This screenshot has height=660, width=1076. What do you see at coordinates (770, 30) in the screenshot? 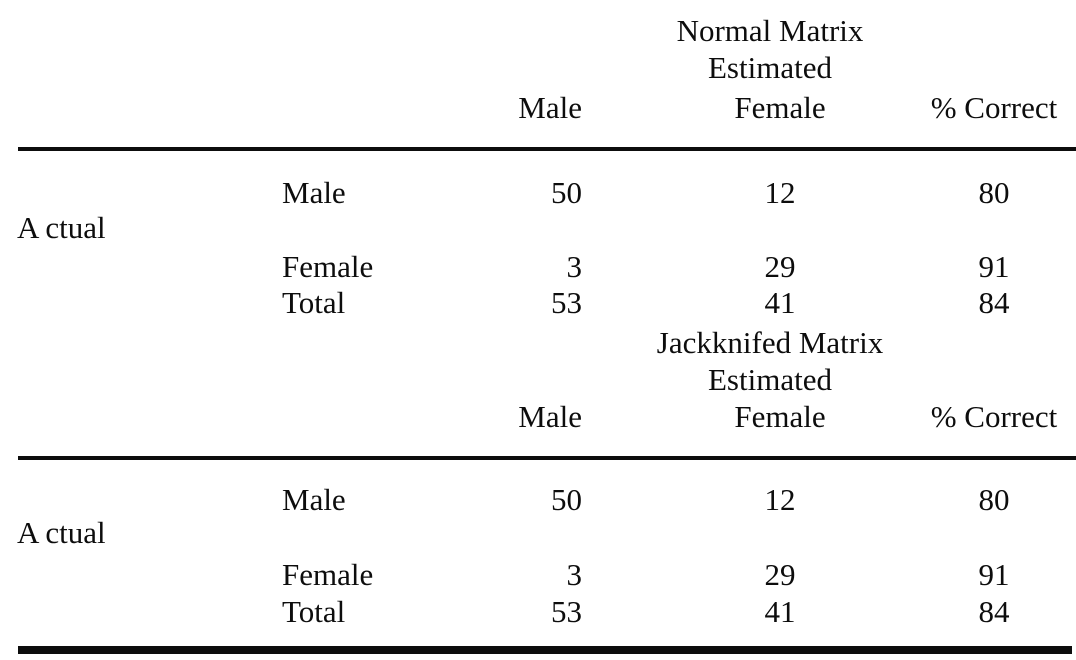
I see `section-title-normal-matrix: Normal Matrix` at bounding box center [770, 30].